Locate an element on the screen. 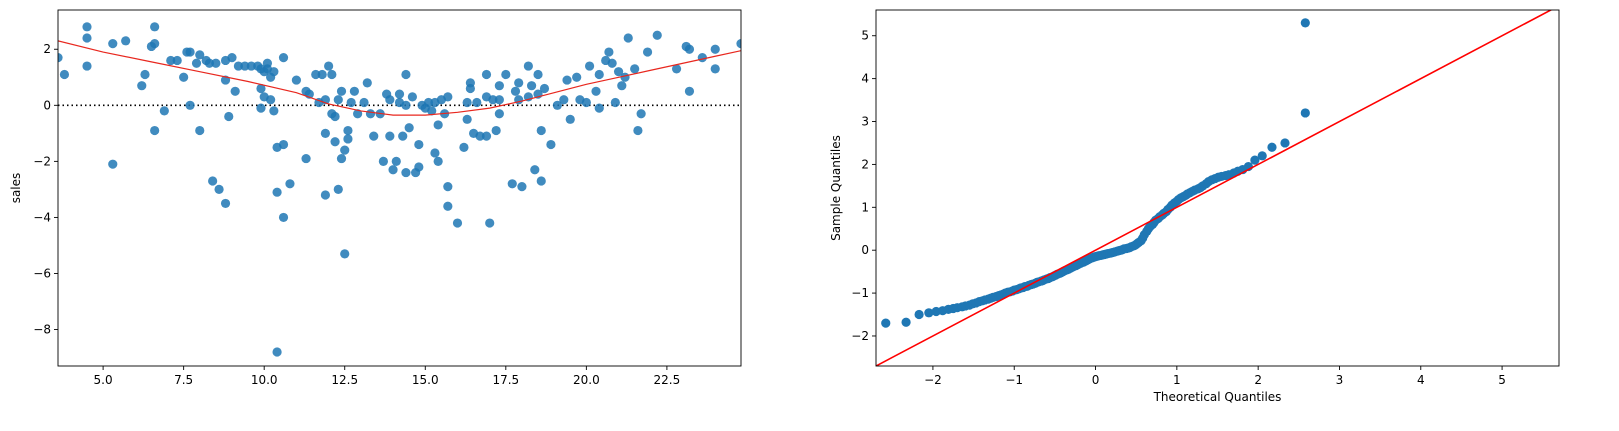  x-tick-label: 10.0 is located at coordinates (264, 380).